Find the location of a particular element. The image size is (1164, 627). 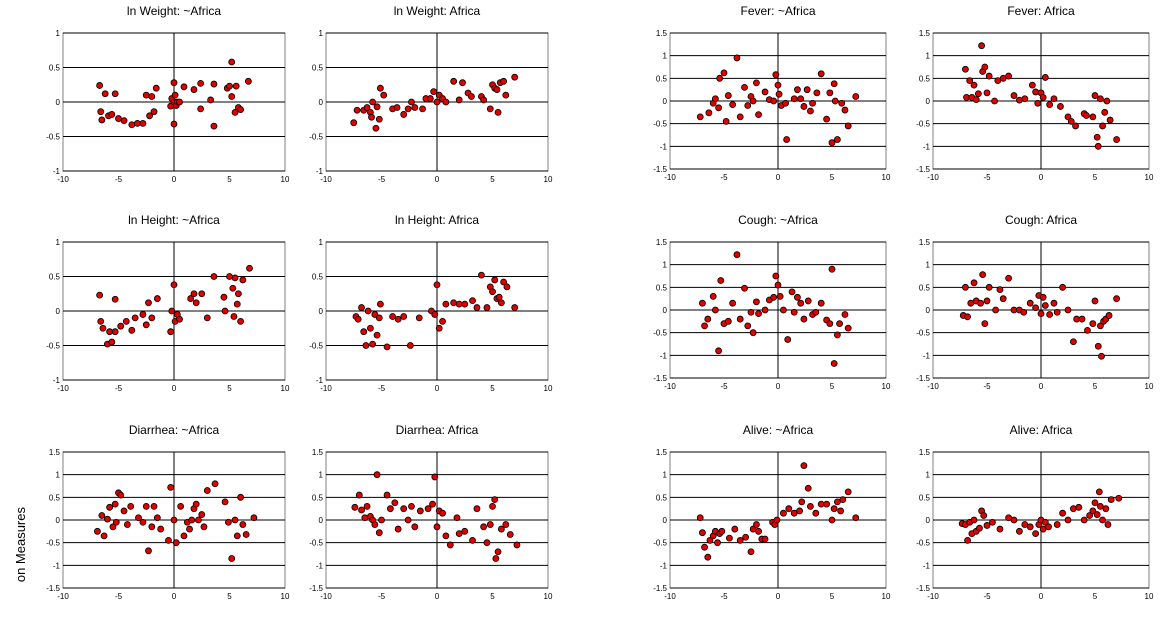

chart-title: Cough: ~Africa is located at coordinates (778, 220).